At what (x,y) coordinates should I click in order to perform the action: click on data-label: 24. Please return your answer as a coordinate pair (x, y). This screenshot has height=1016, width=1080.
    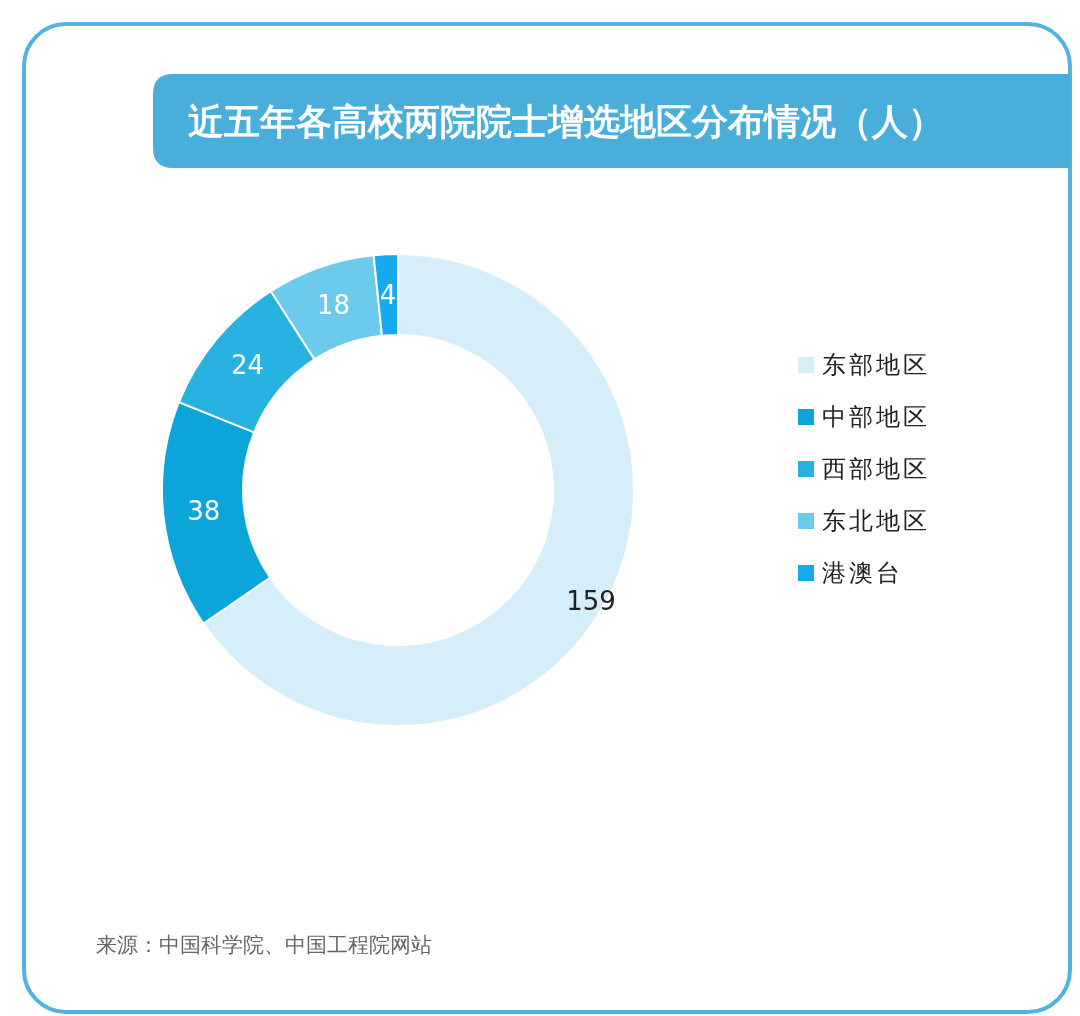
    Looking at the image, I should click on (247, 365).